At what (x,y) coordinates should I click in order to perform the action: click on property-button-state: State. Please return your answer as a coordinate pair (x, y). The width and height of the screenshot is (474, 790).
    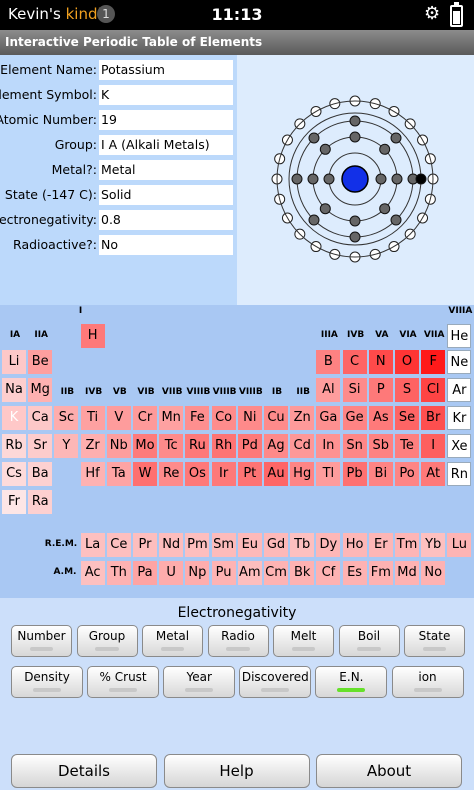
    Looking at the image, I should click on (434, 641).